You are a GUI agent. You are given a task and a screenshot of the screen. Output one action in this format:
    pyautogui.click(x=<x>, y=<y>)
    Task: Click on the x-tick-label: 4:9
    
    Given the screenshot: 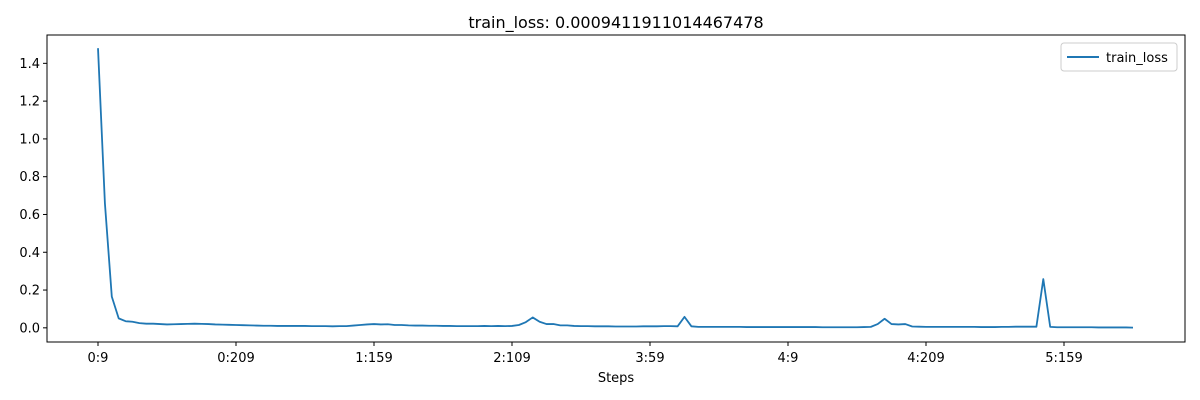 What is the action you would take?
    pyautogui.click(x=788, y=358)
    